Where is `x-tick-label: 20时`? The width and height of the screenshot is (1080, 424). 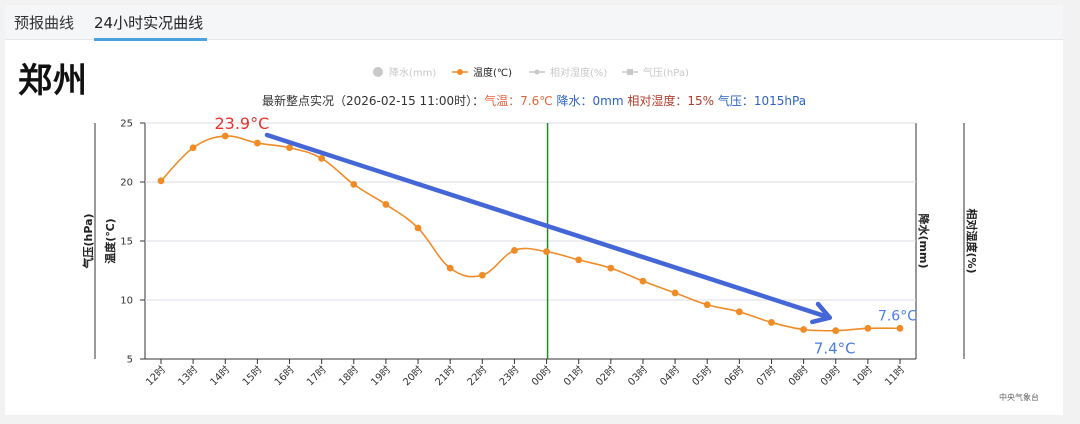
x-tick-label: 20时 is located at coordinates (413, 376).